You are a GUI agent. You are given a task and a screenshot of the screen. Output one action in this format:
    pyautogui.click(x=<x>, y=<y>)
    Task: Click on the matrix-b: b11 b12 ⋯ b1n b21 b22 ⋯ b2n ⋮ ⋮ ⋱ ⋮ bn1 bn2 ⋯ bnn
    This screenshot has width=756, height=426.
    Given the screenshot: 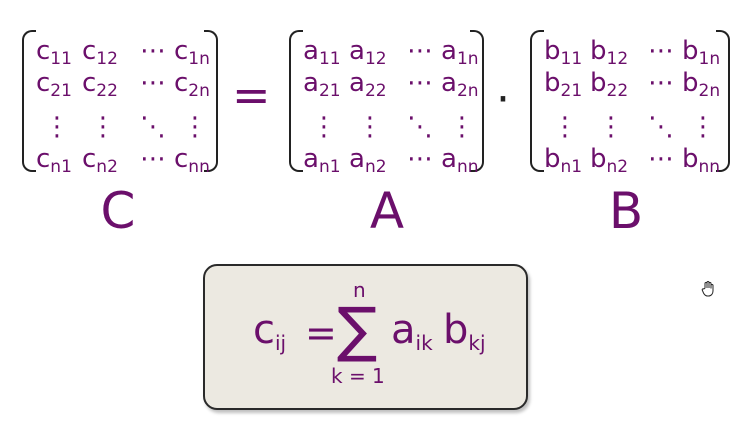 What is the action you would take?
    pyautogui.click(x=630, y=103)
    